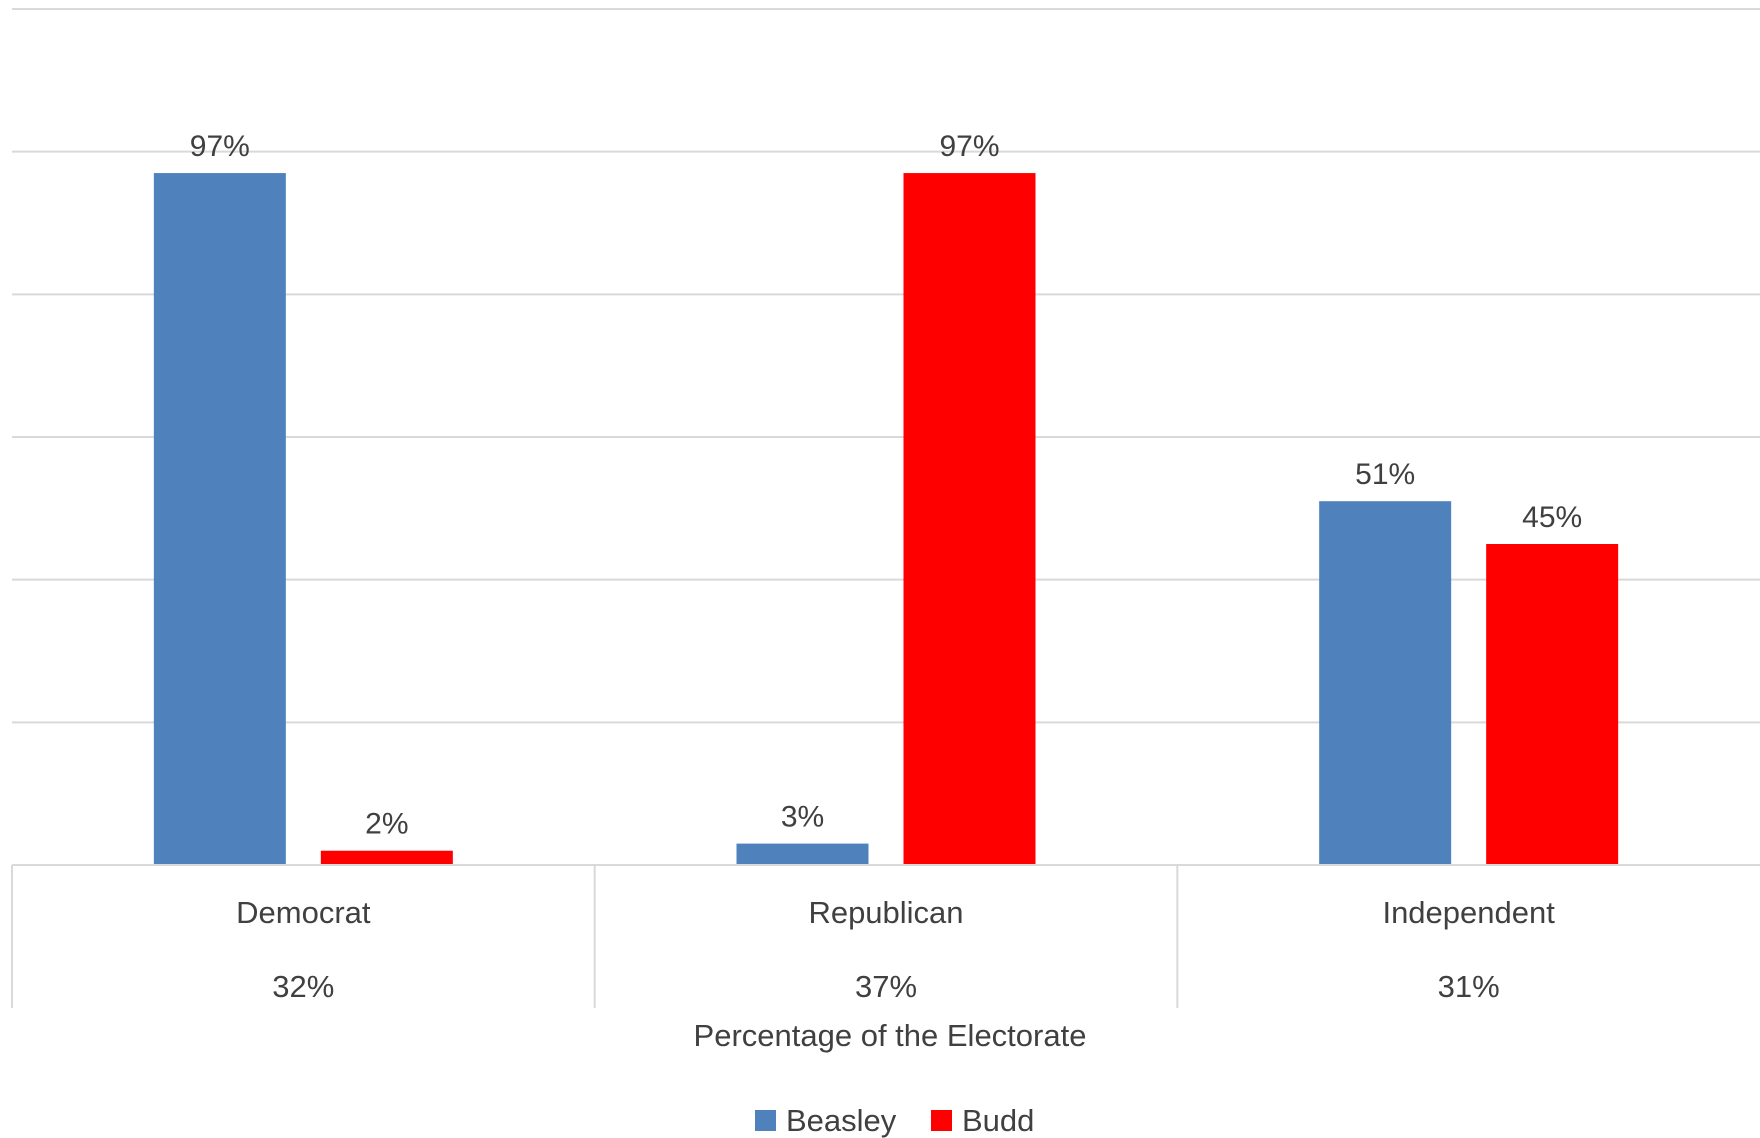  What do you see at coordinates (890, 1035) in the screenshot?
I see `x-axis-title: Percentage of the Electorate` at bounding box center [890, 1035].